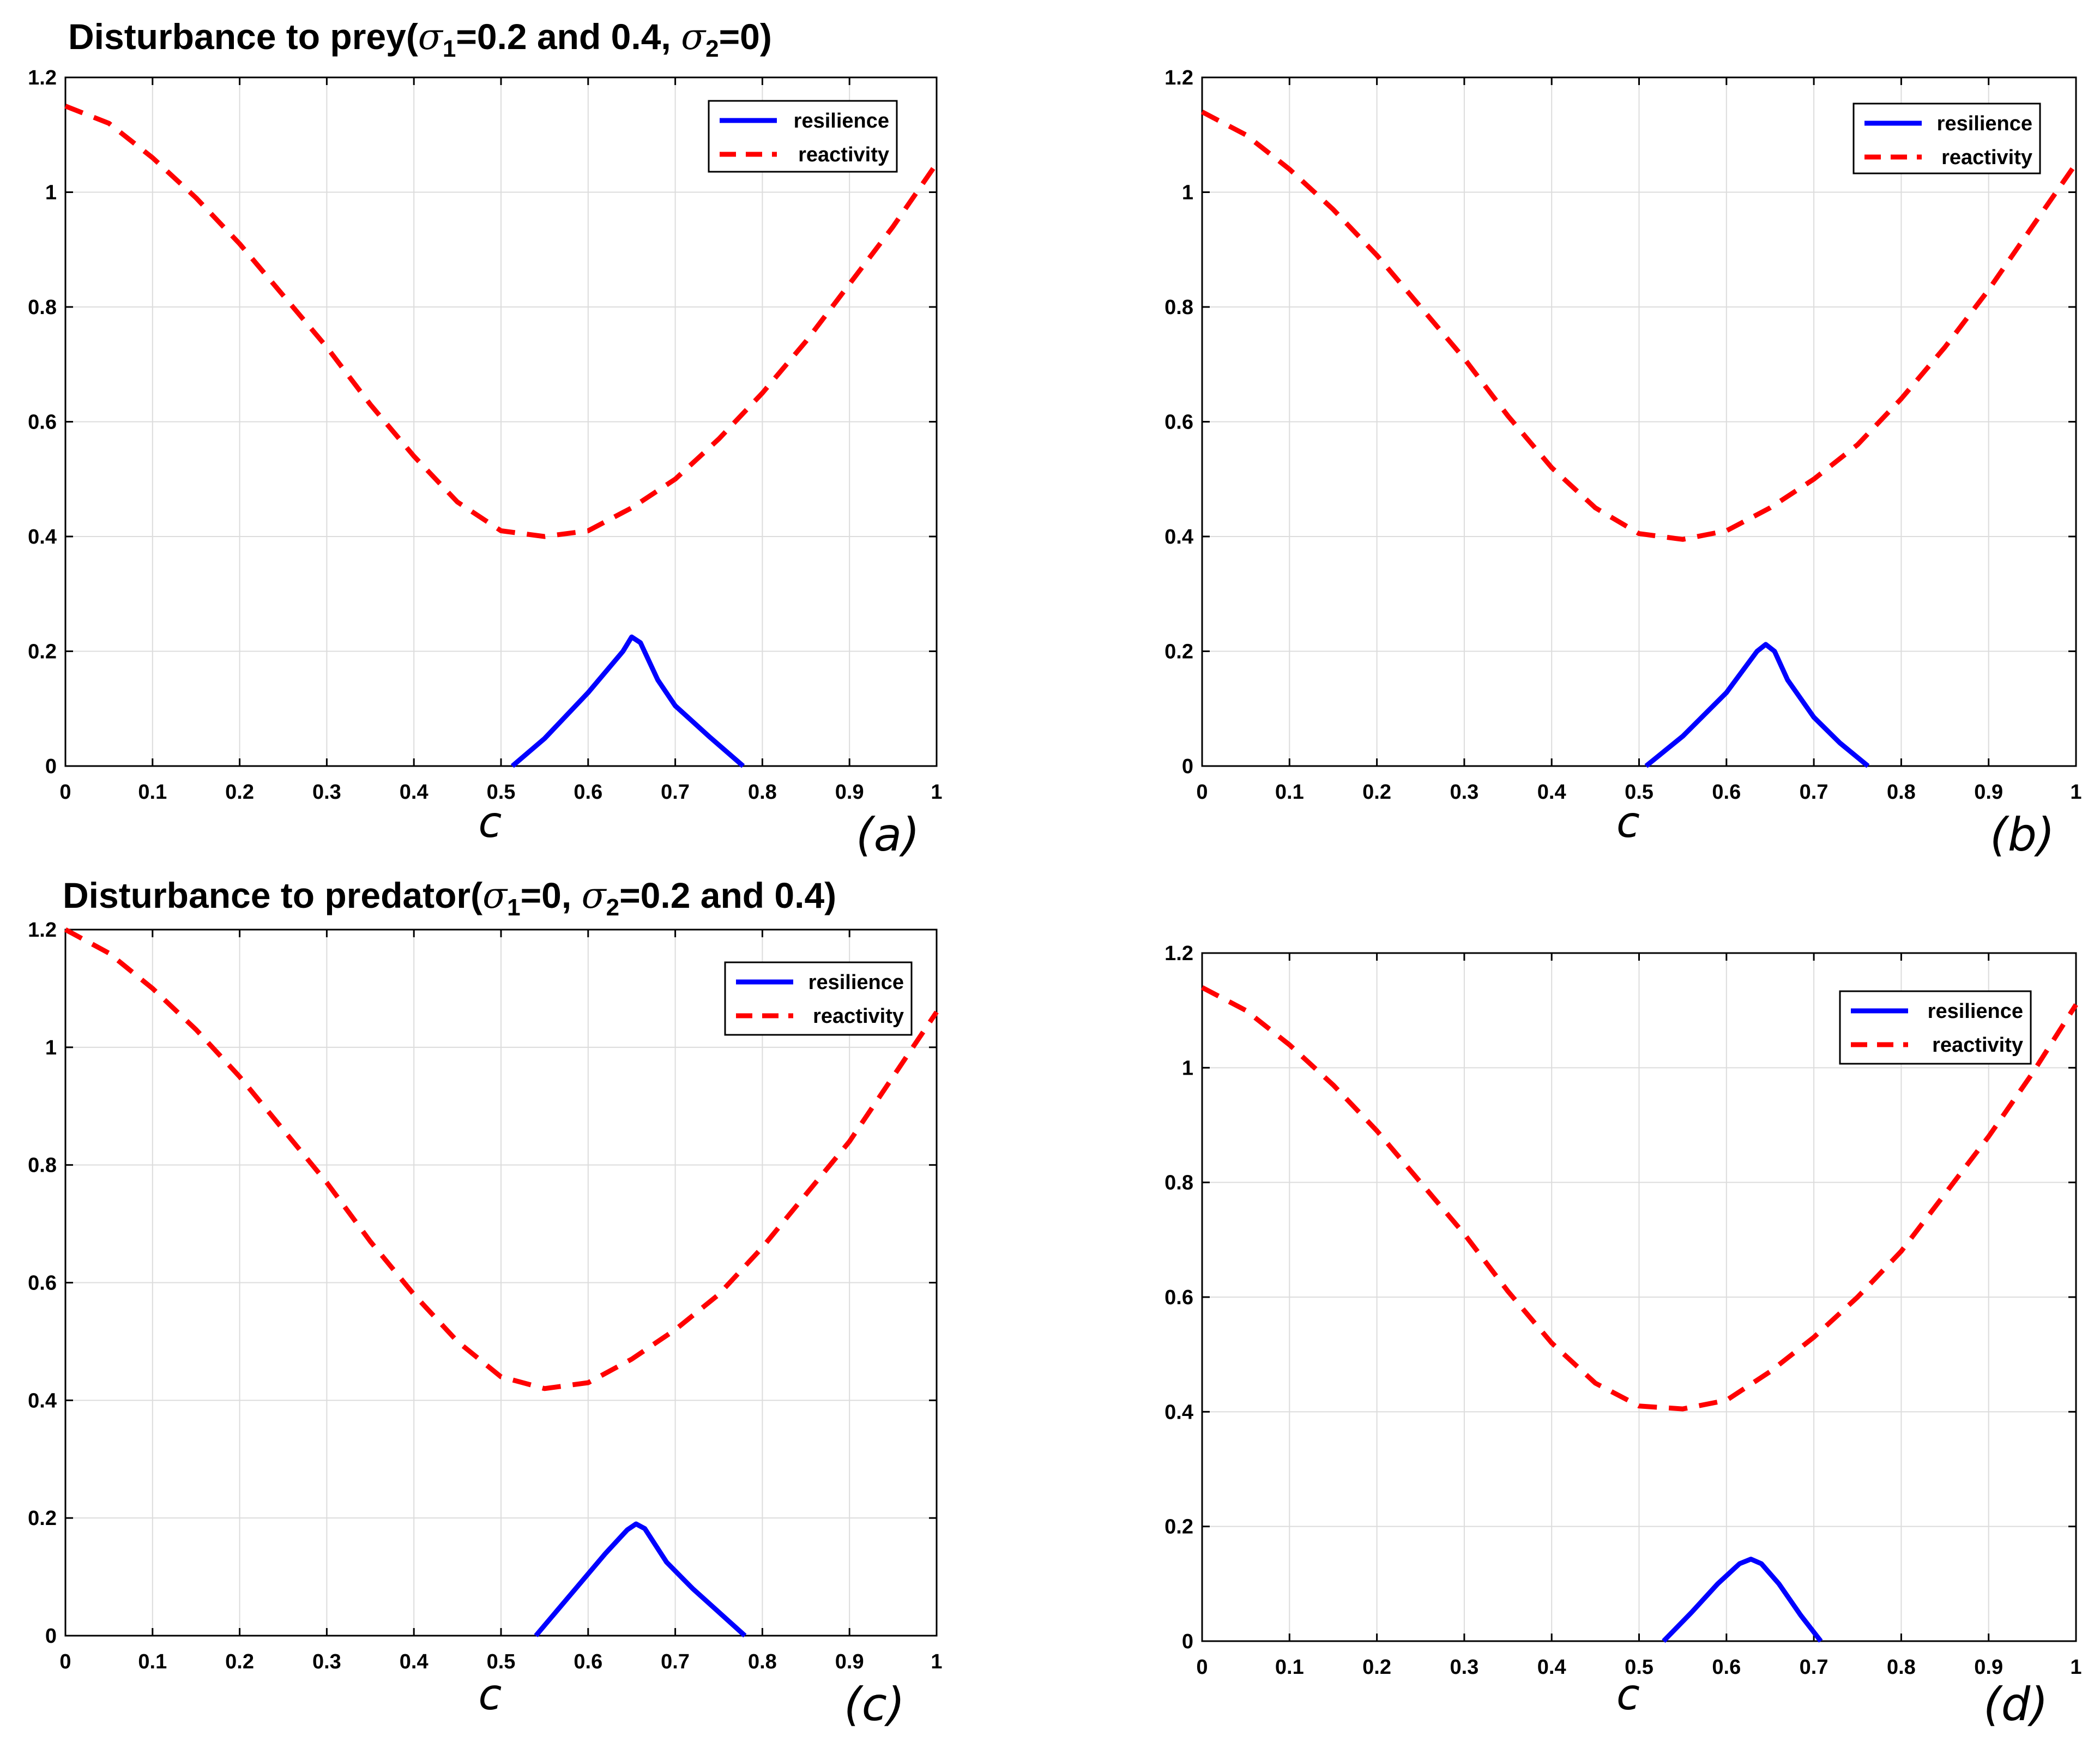 The height and width of the screenshot is (1742, 2100). What do you see at coordinates (2022, 834) in the screenshot?
I see `panel-label: (b)` at bounding box center [2022, 834].